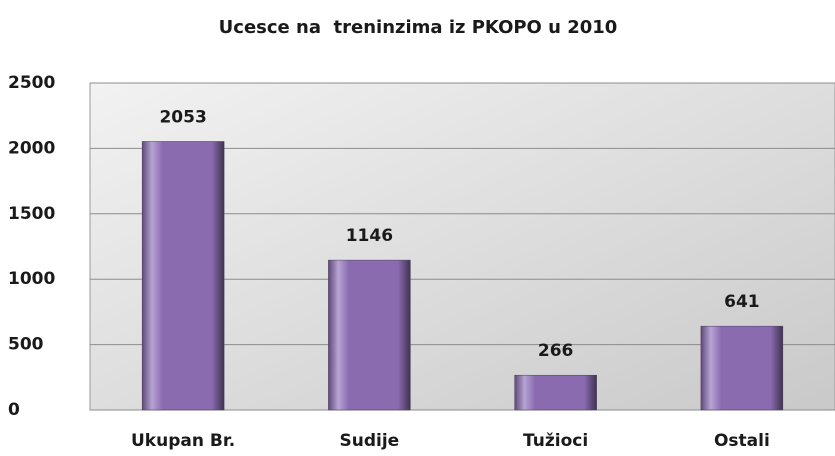 Image resolution: width=835 pixels, height=456 pixels. What do you see at coordinates (742, 302) in the screenshot?
I see `data-label: 641` at bounding box center [742, 302].